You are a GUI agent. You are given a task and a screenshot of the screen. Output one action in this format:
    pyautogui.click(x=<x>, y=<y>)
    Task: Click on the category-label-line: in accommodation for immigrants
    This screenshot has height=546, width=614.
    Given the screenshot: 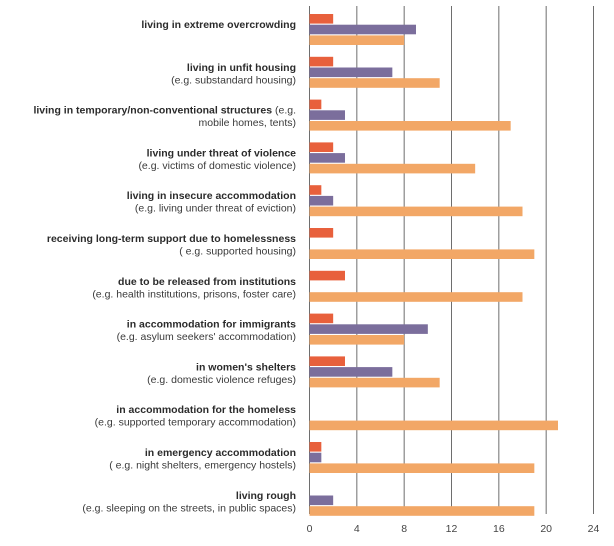 What is the action you would take?
    pyautogui.click(x=211, y=325)
    